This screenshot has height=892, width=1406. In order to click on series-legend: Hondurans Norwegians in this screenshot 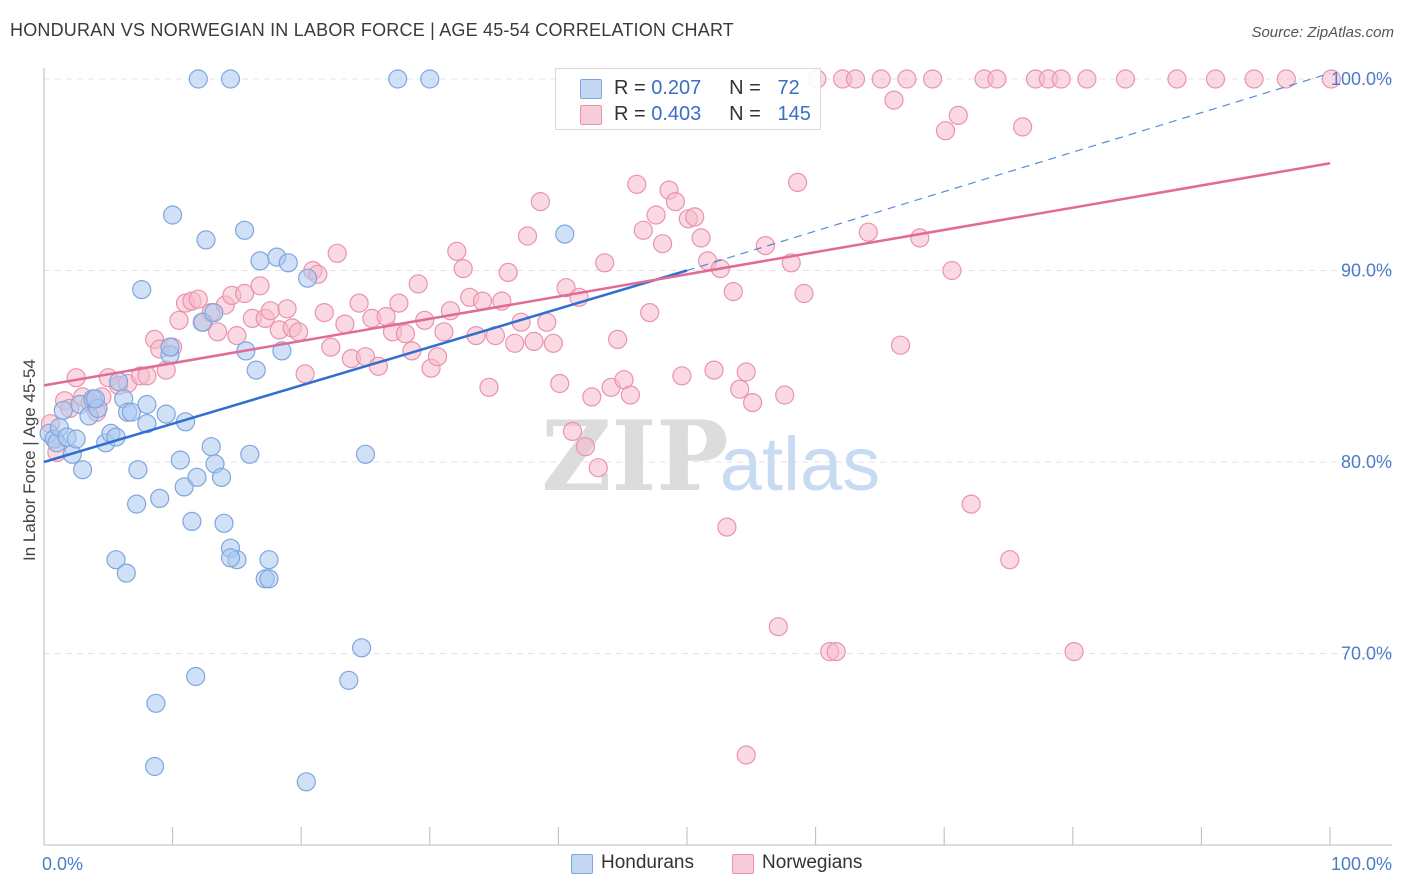, I will do `click(703, 865)`.